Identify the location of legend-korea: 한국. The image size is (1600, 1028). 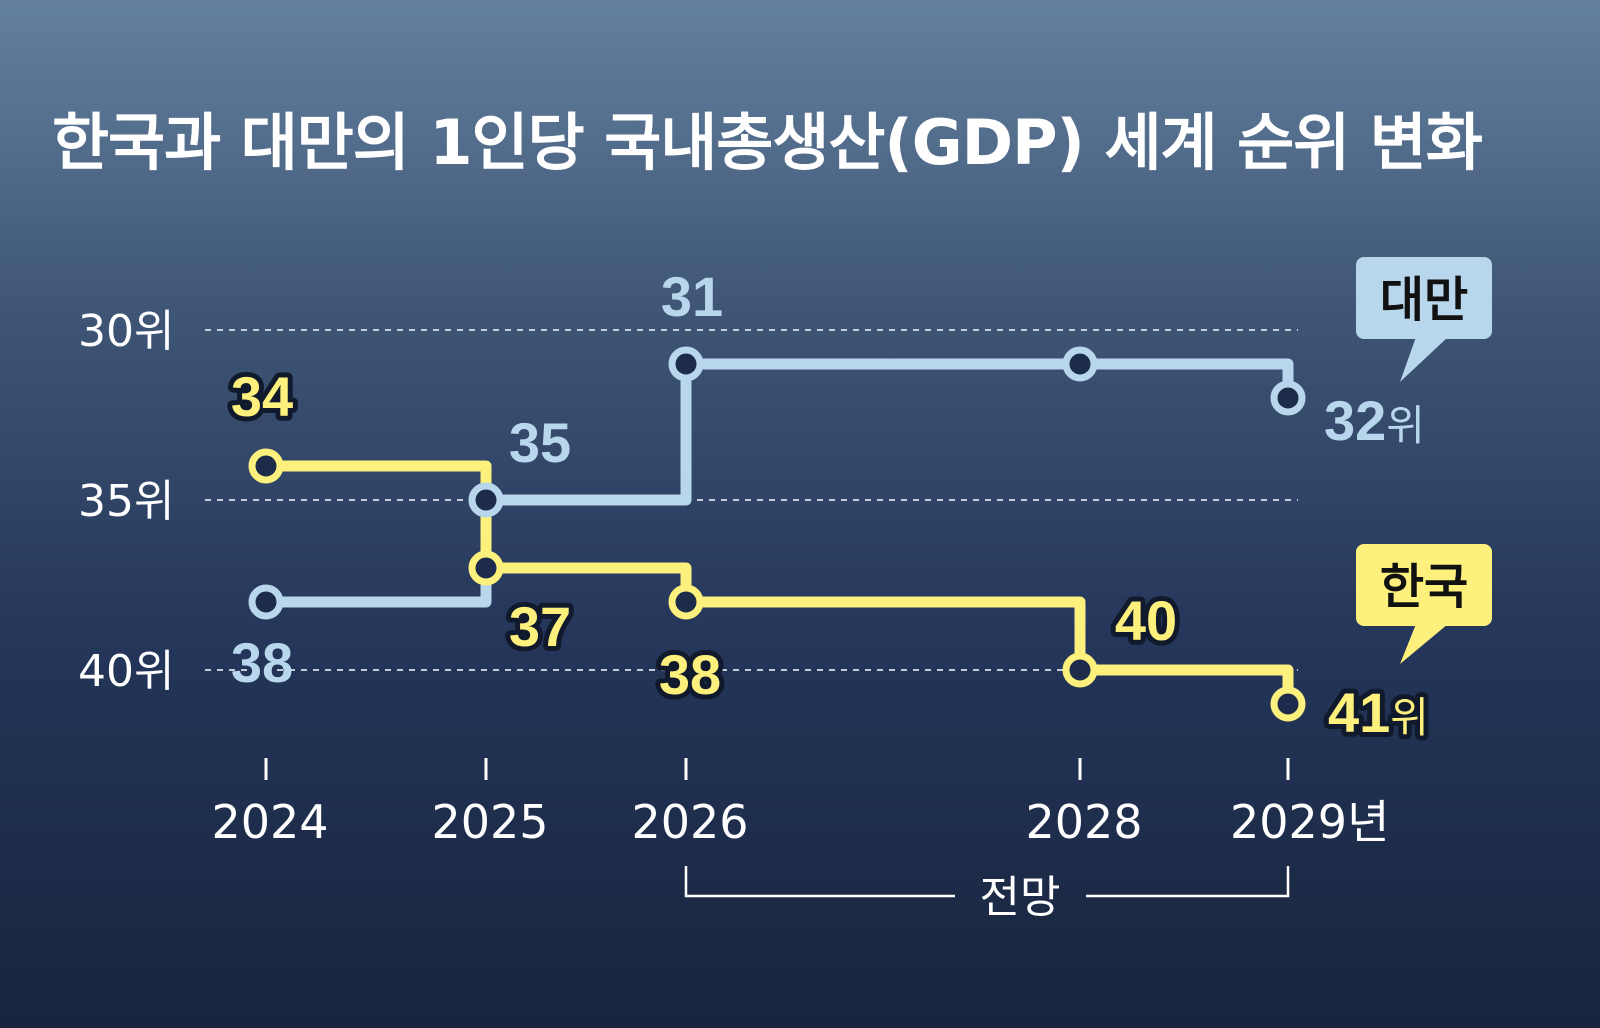
(1424, 604).